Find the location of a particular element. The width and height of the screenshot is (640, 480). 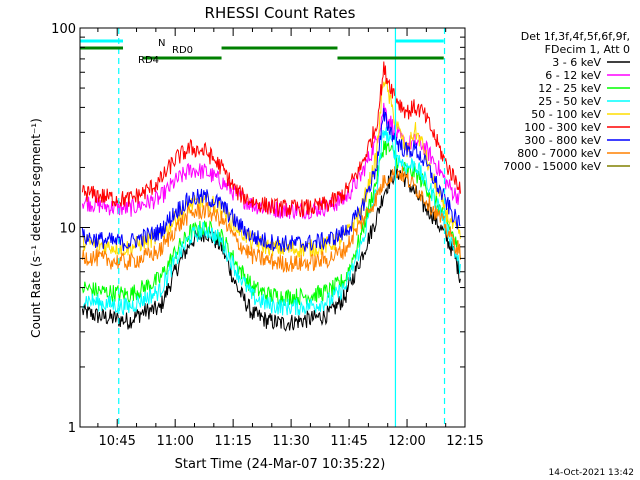

series-line is located at coordinates (271, 220).